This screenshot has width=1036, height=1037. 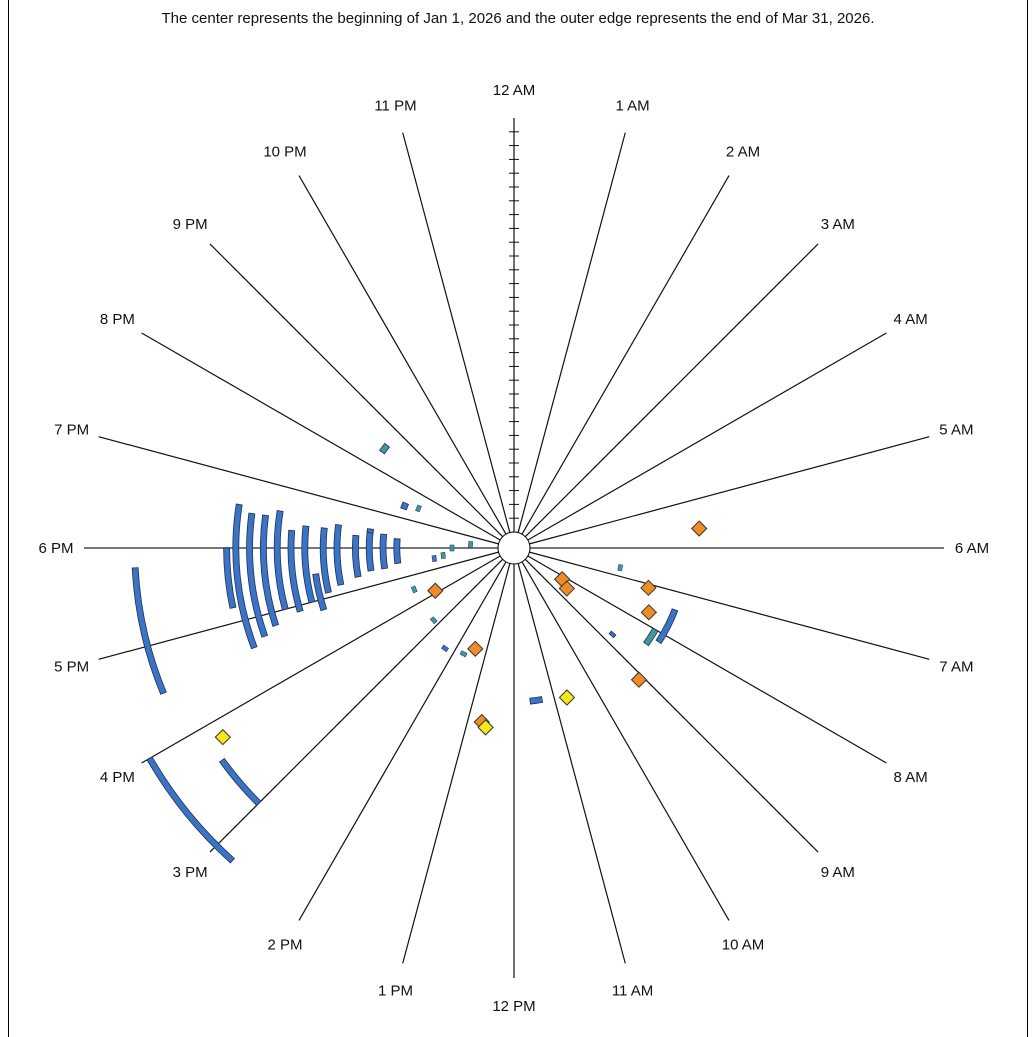 I want to click on hour-label-16: 4 PM, so click(x=117, y=777).